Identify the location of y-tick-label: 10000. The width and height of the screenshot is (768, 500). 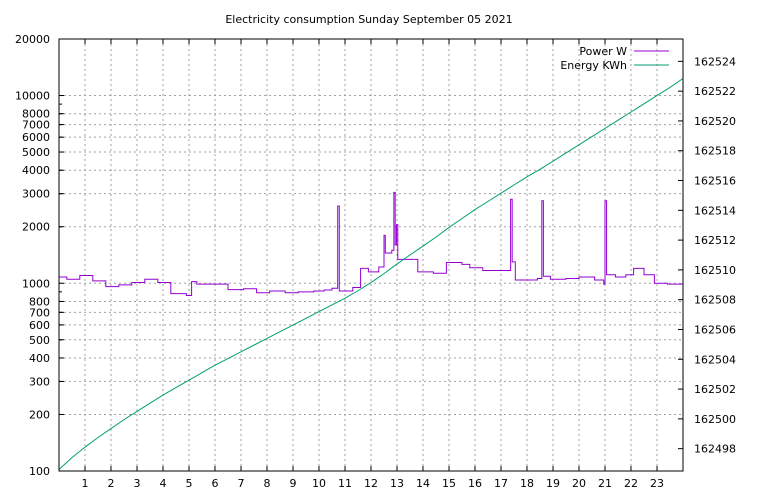
(32, 96).